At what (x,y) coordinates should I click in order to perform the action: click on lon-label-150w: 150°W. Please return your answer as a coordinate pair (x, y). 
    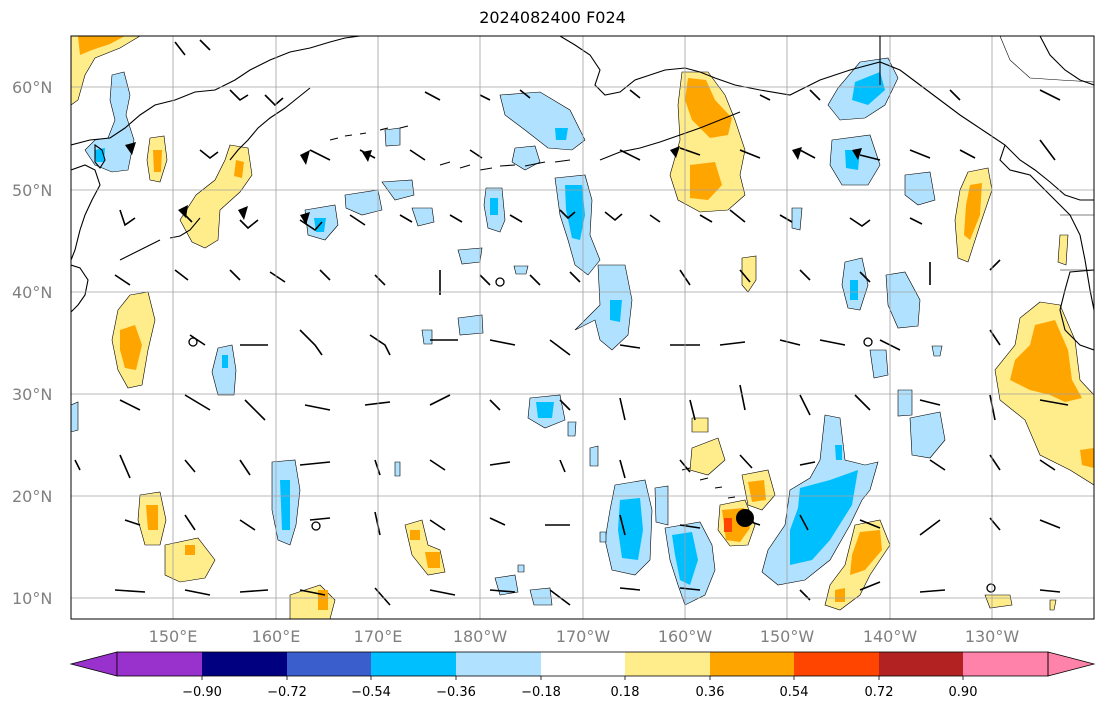
    Looking at the image, I should click on (787, 636).